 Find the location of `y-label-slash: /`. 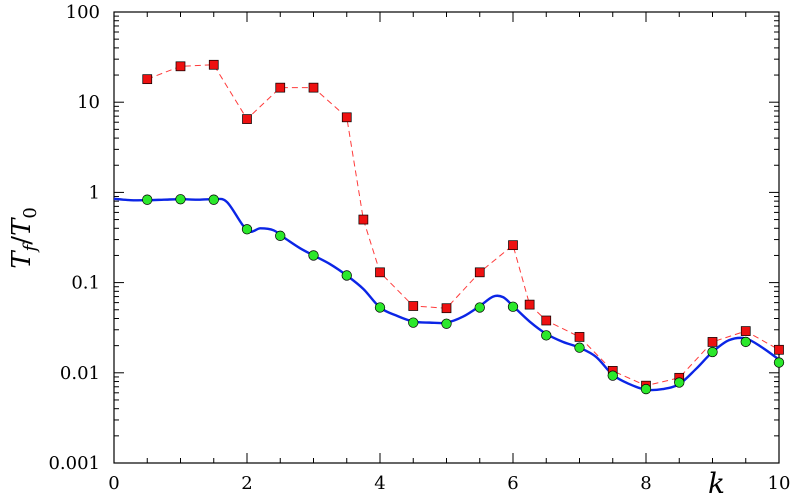

y-label-slash: / is located at coordinates (22, 240).